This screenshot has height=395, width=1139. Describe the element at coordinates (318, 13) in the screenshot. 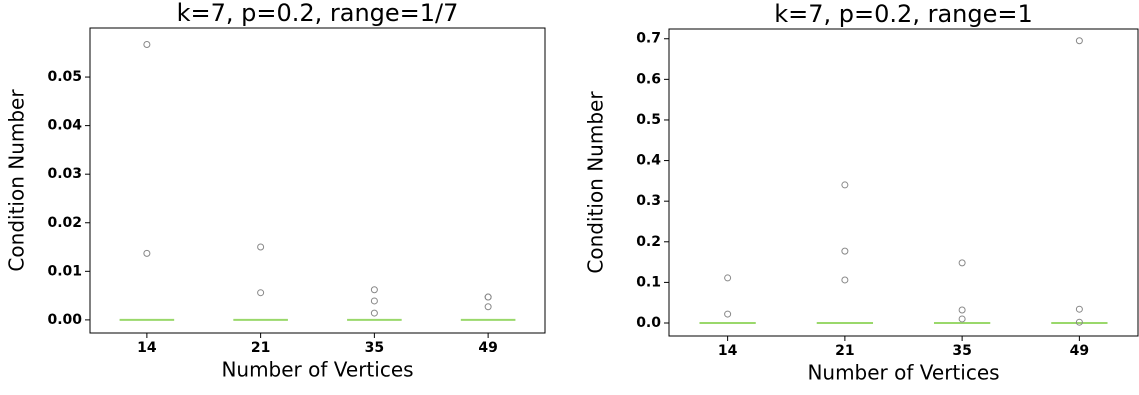

I see `chart-title: k=7, p=0.2, range=1/7` at that location.